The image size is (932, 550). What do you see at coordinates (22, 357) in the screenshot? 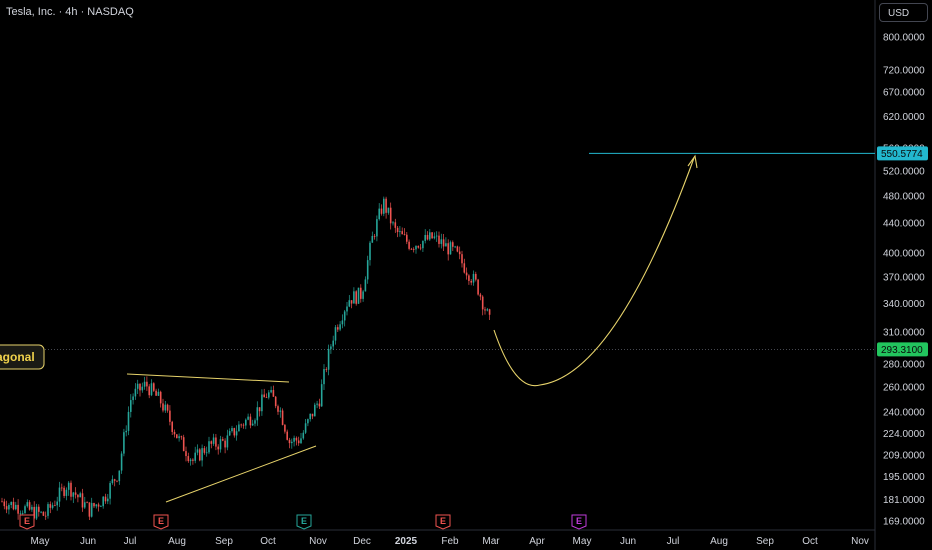
I see `pattern-label: agonal` at bounding box center [22, 357].